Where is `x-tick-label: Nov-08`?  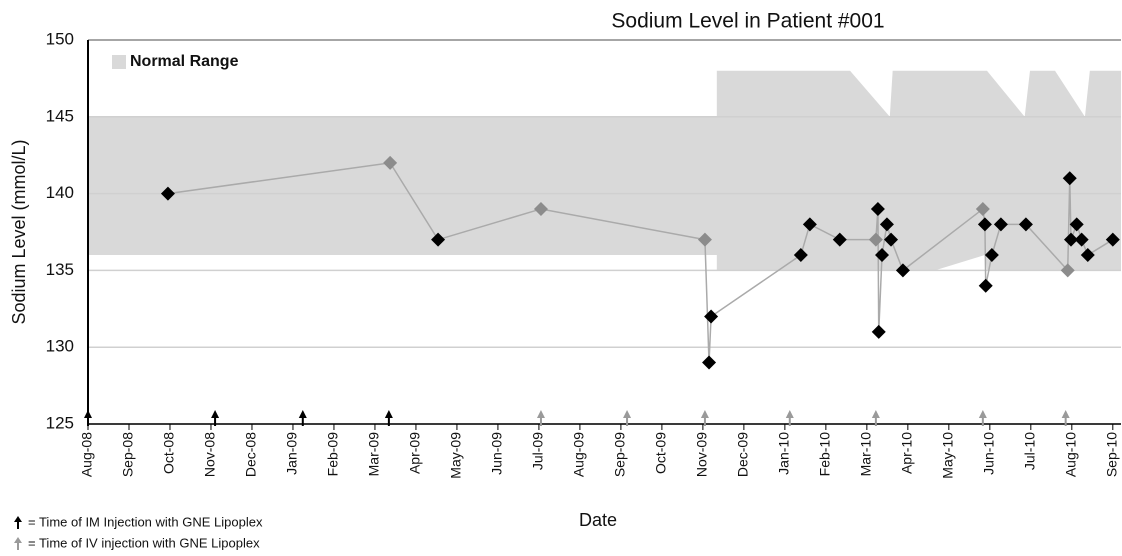 x-tick-label: Nov-08 is located at coordinates (210, 454).